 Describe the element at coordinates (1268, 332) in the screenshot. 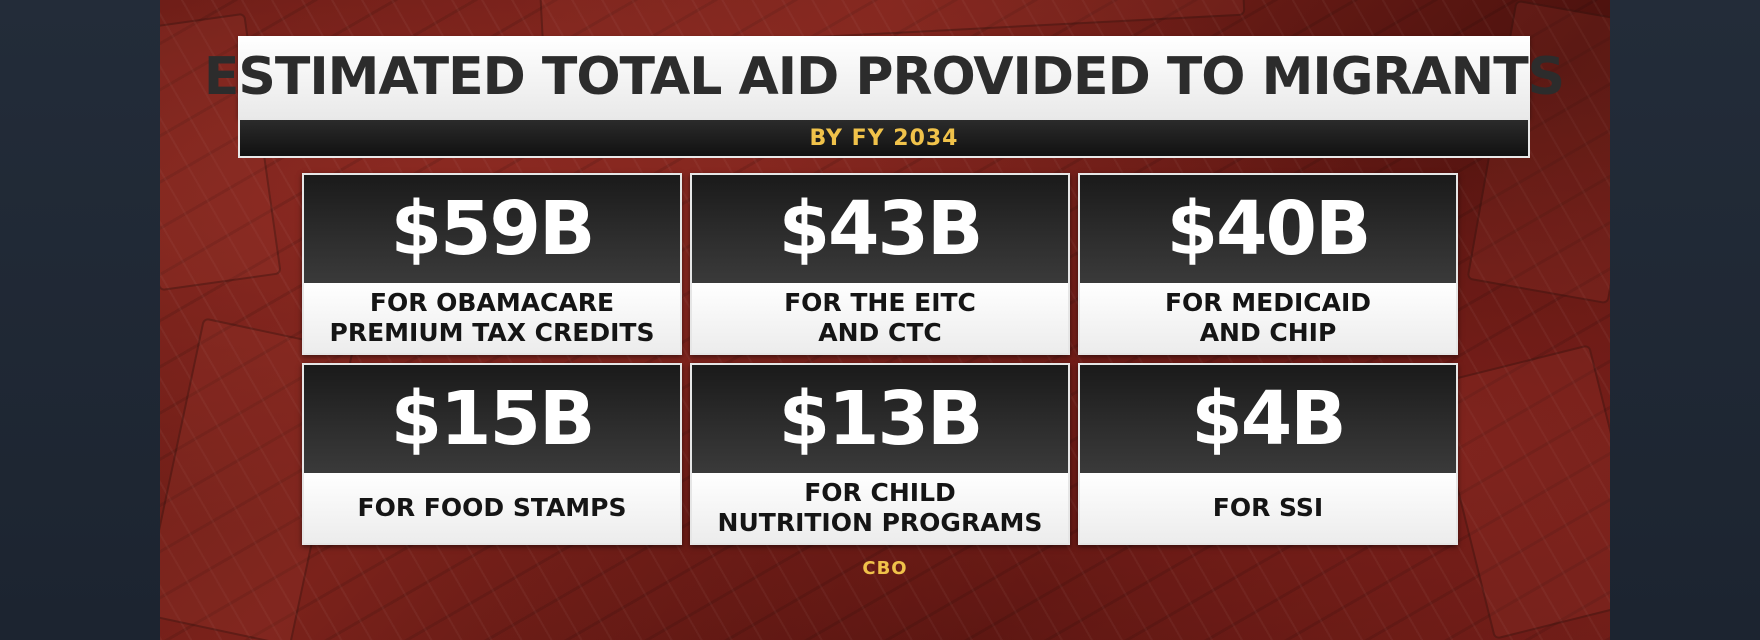

I see `aid-label-line2: AND CHIP` at that location.